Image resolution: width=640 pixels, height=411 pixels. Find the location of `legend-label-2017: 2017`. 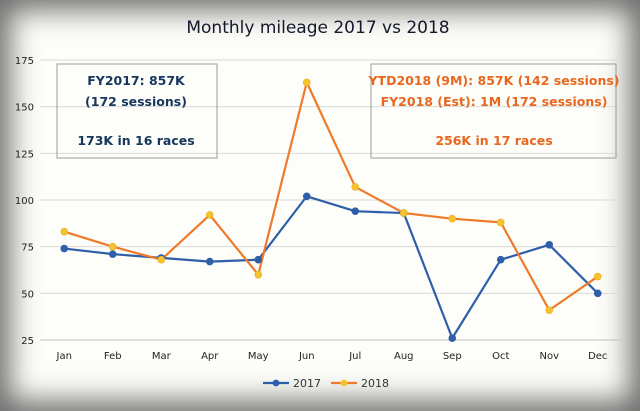

legend-label-2017: 2017 is located at coordinates (307, 383).